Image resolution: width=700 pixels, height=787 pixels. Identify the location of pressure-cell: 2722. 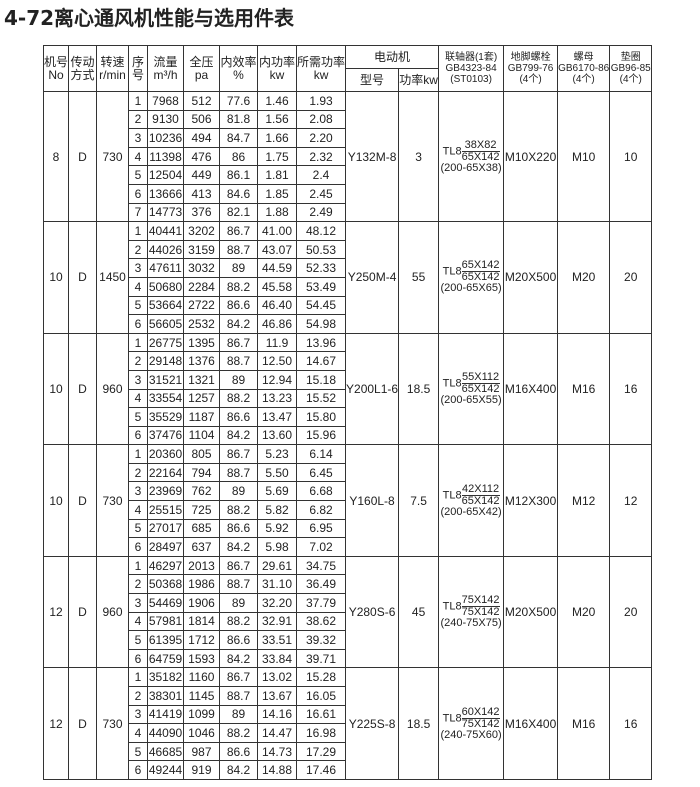
(202, 305).